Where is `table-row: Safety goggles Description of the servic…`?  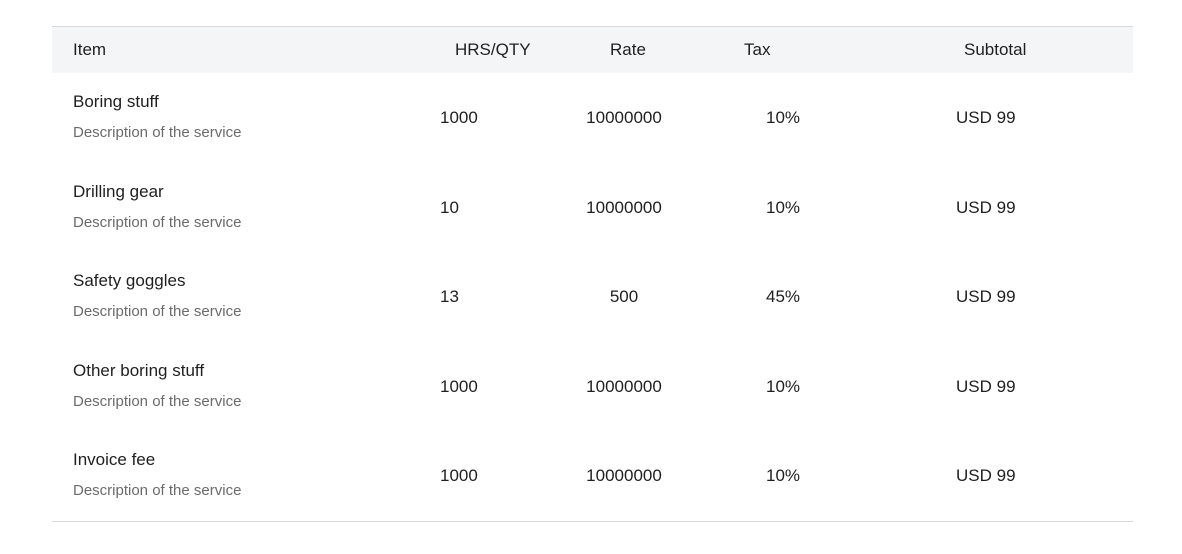
table-row: Safety goggles Description of the servic… is located at coordinates (592, 297).